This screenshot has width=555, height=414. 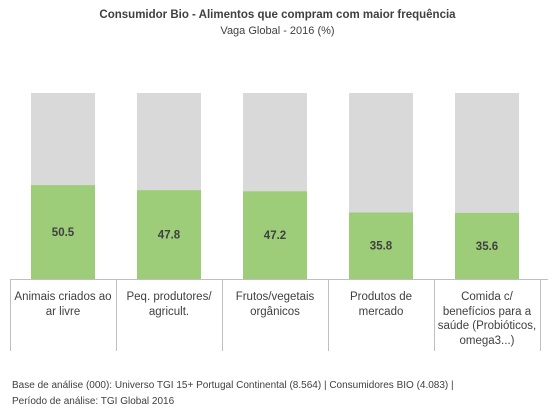 I want to click on data-label: 50.5, so click(x=63, y=233).